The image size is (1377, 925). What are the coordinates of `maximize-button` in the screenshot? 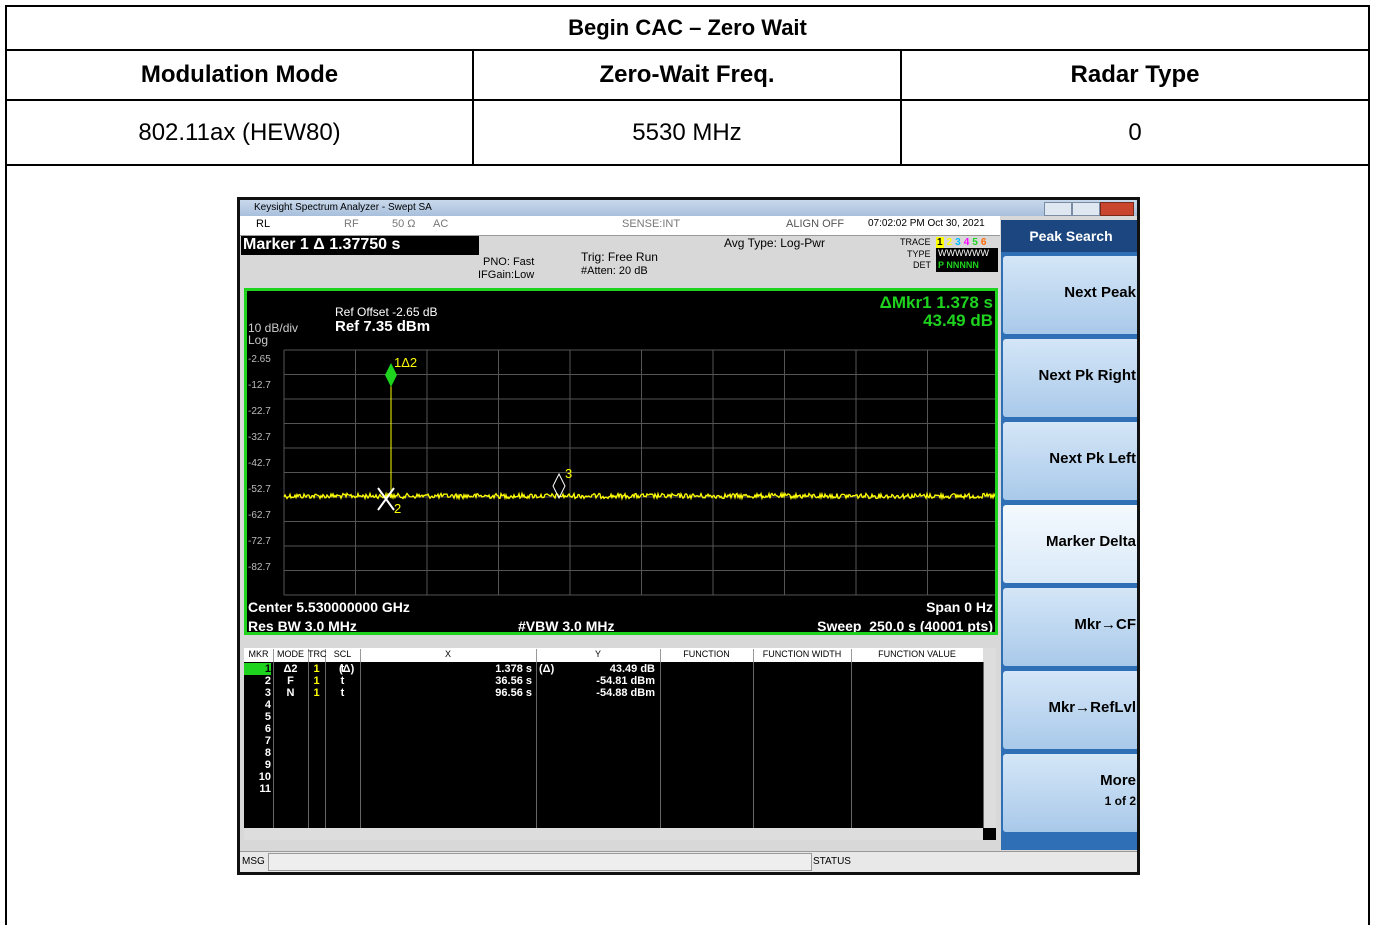 It's located at (1086, 209).